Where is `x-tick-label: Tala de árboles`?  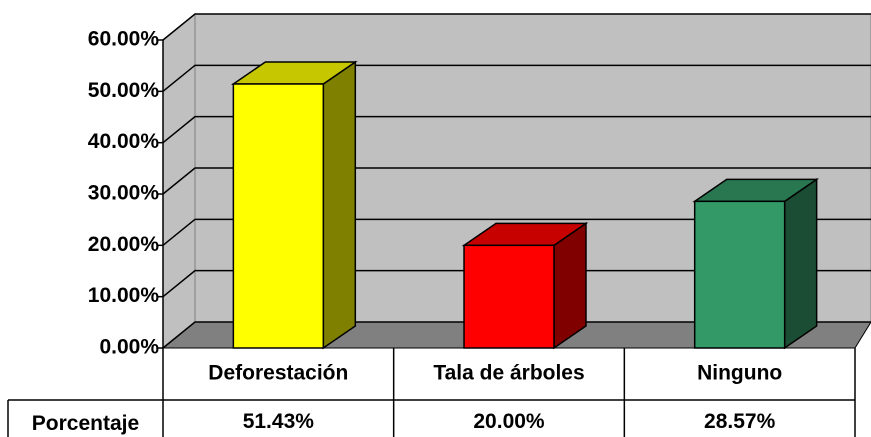 x-tick-label: Tala de árboles is located at coordinates (508, 373).